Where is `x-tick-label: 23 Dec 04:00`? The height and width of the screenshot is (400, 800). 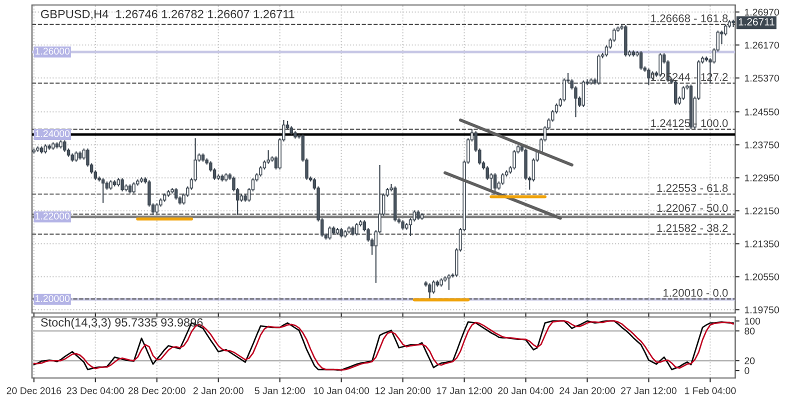
x-tick-label: 23 Dec 04:00 is located at coordinates (95, 390).